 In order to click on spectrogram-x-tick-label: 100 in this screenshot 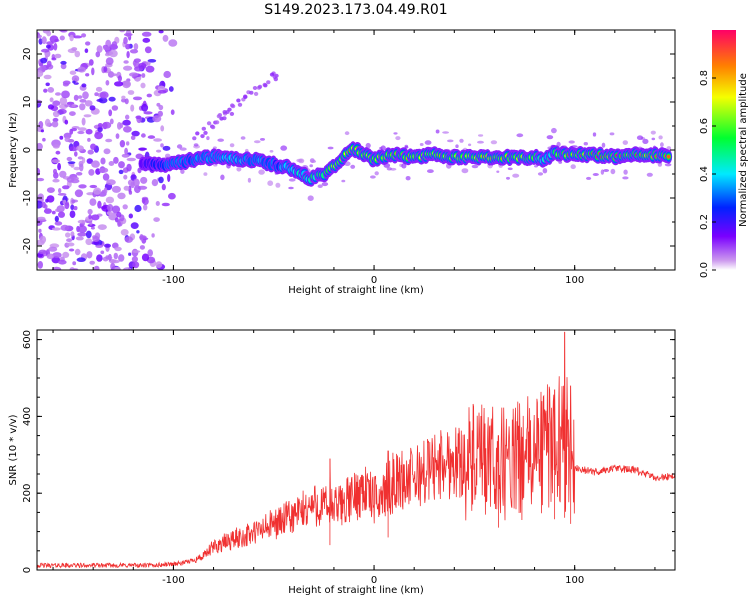, I will do `click(574, 280)`.